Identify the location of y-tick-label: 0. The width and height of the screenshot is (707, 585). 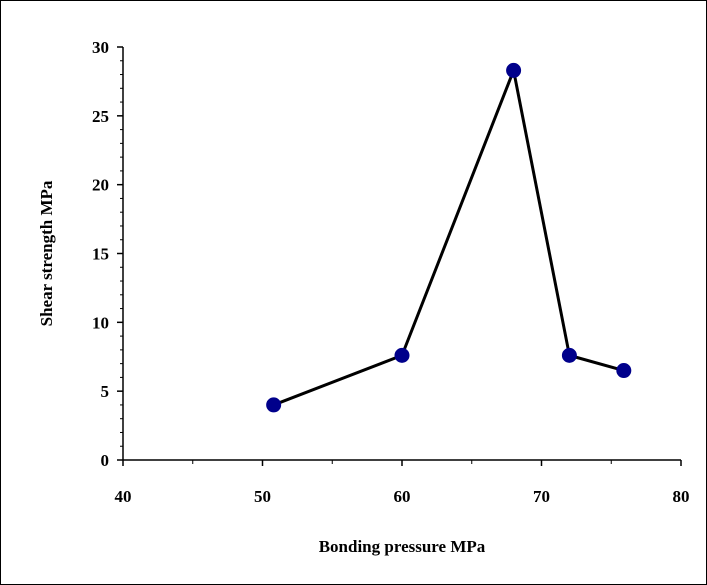
(105, 460).